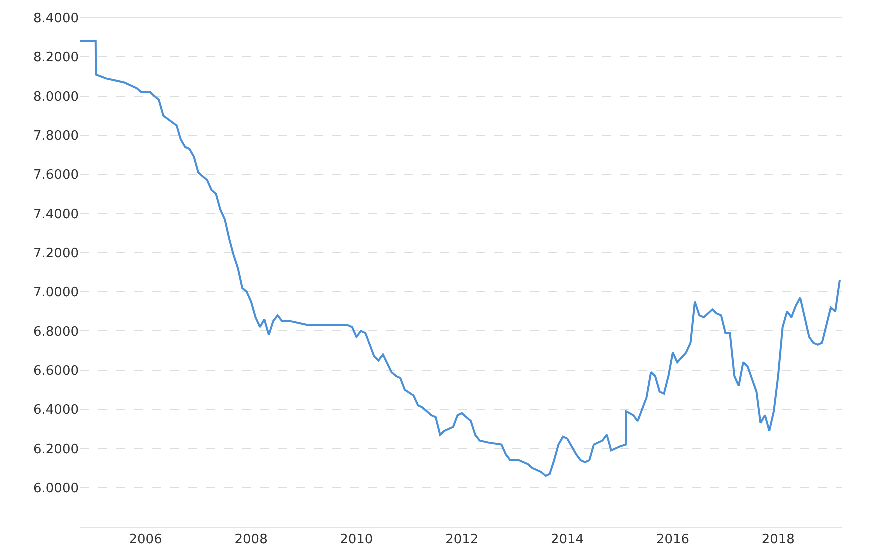 The width and height of the screenshot is (888, 560). I want to click on x-tick-label: 2010, so click(357, 540).